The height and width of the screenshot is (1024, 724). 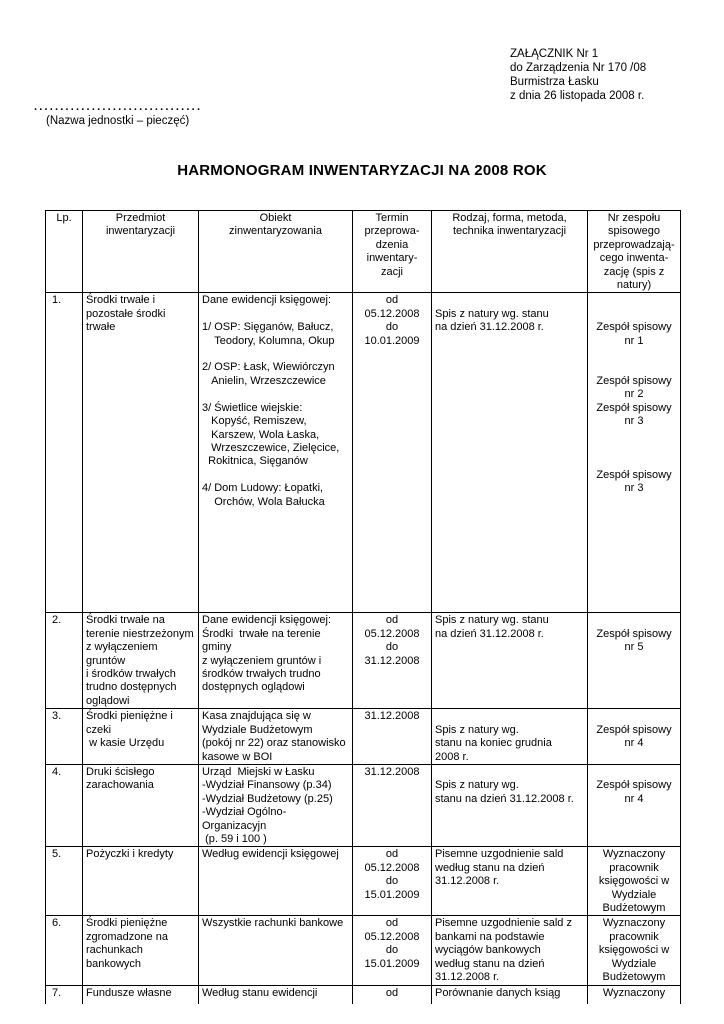 What do you see at coordinates (64, 881) in the screenshot?
I see `cell-lp: 5.` at bounding box center [64, 881].